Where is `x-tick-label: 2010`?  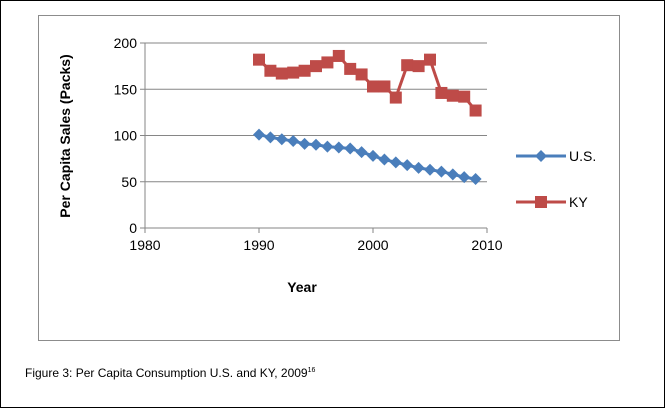 x-tick-label: 2010 is located at coordinates (486, 245).